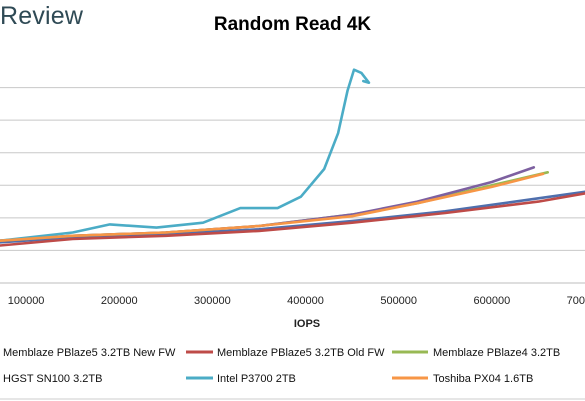 Image resolution: width=585 pixels, height=401 pixels. What do you see at coordinates (26, 301) in the screenshot?
I see `x-tick-label: 100000` at bounding box center [26, 301].